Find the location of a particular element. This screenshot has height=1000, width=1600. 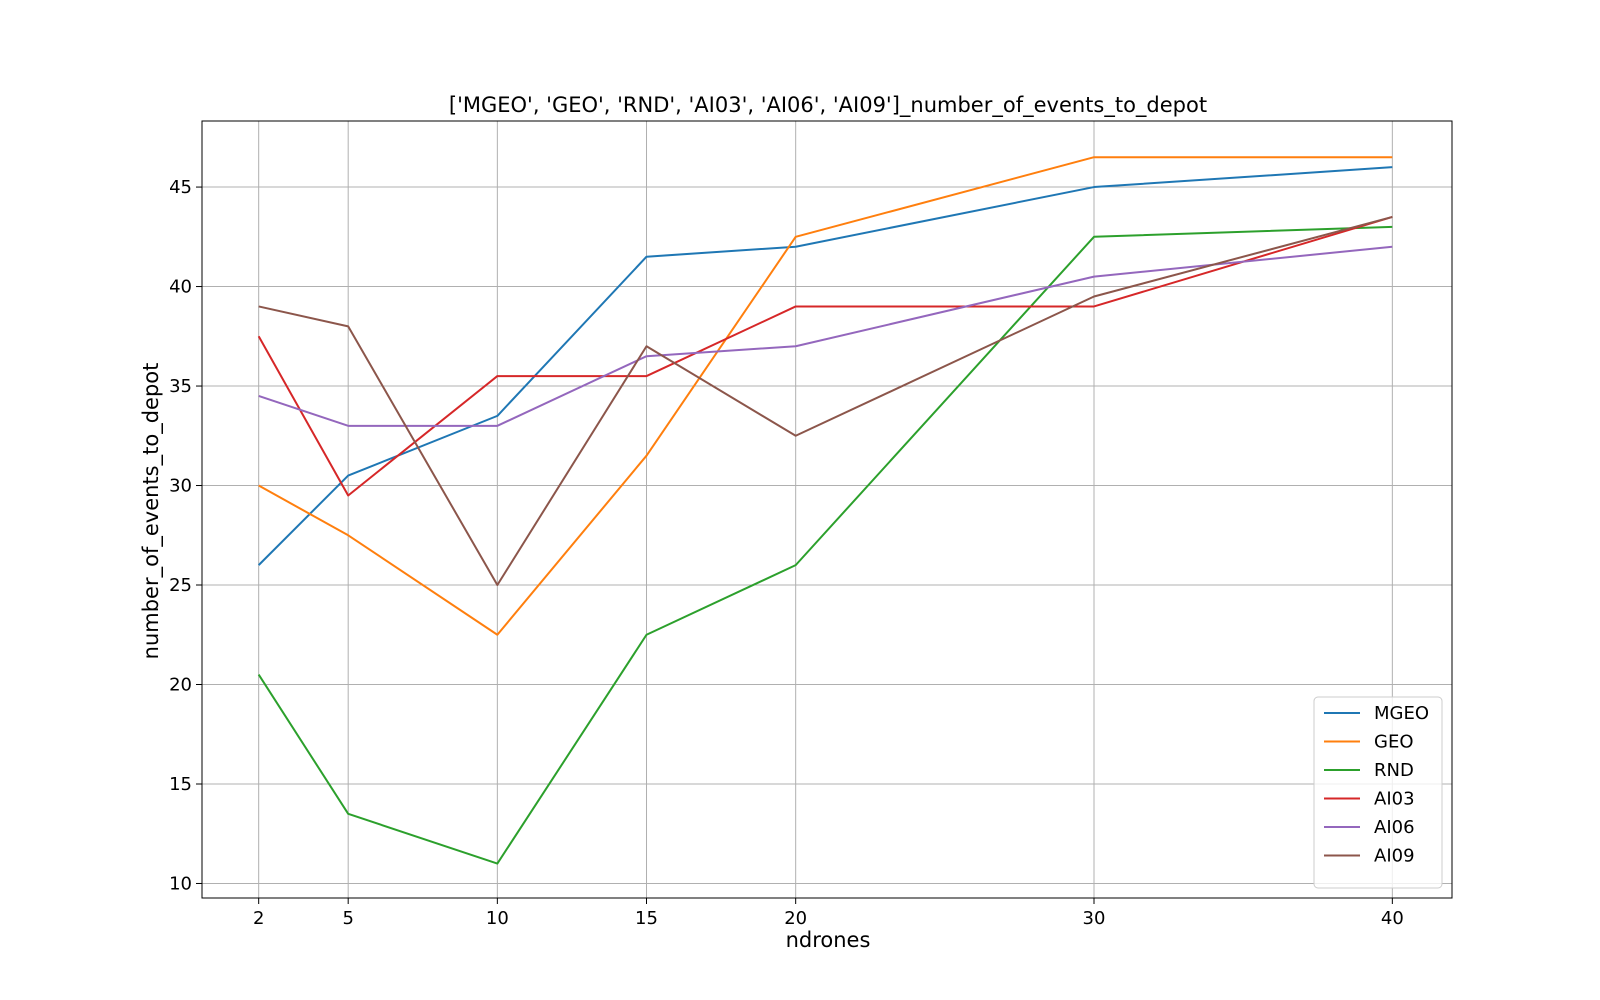

y-axis-label: number_of_events_to_depot is located at coordinates (151, 511).